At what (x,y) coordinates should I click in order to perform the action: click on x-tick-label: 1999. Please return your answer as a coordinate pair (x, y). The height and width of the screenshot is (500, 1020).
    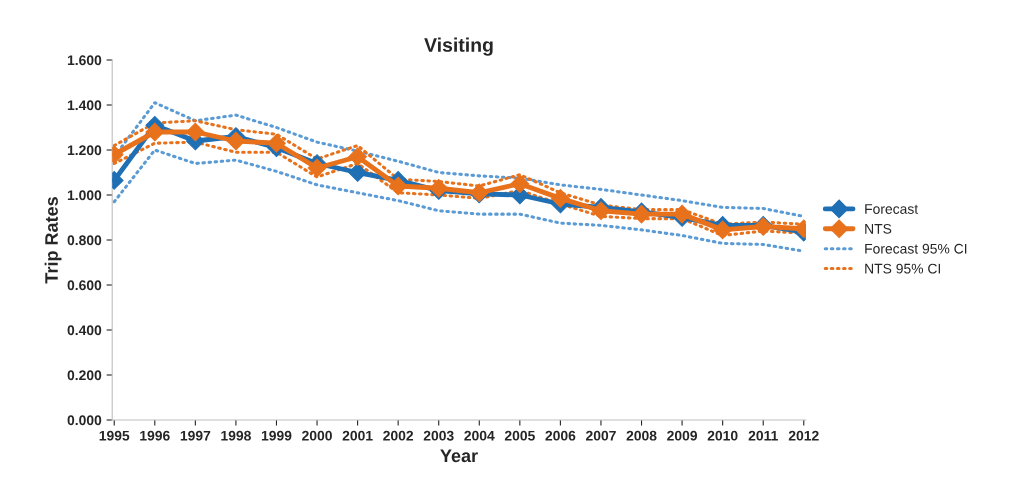
    Looking at the image, I should click on (276, 435).